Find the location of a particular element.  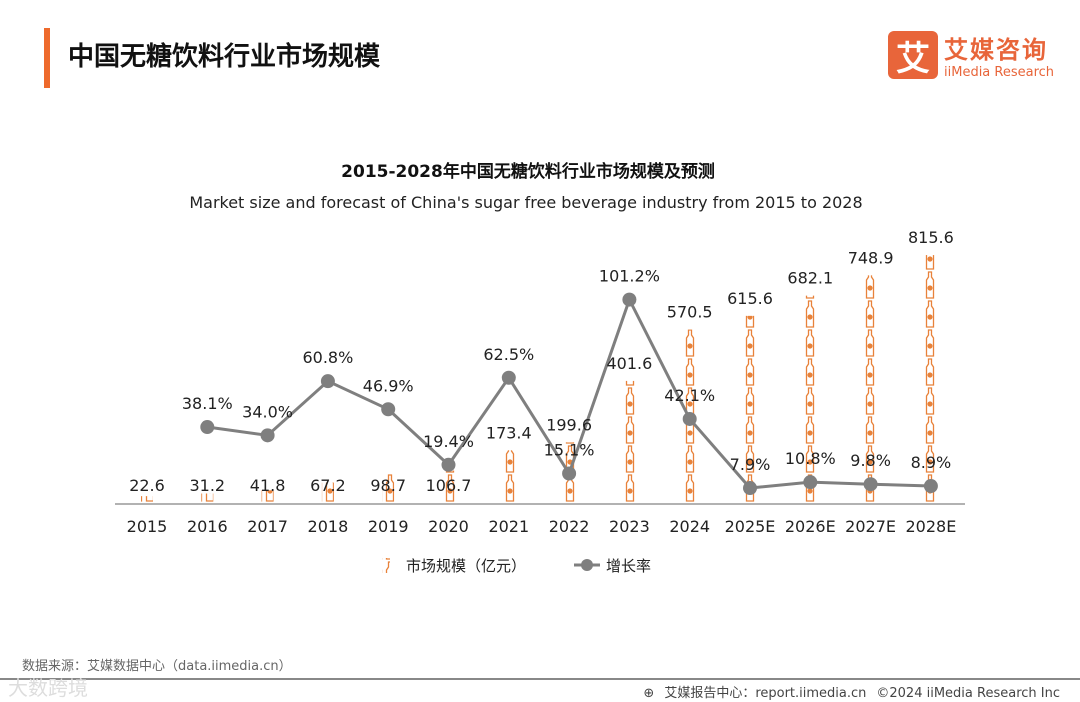

x-tick-2028E: 2028E is located at coordinates (930, 526).